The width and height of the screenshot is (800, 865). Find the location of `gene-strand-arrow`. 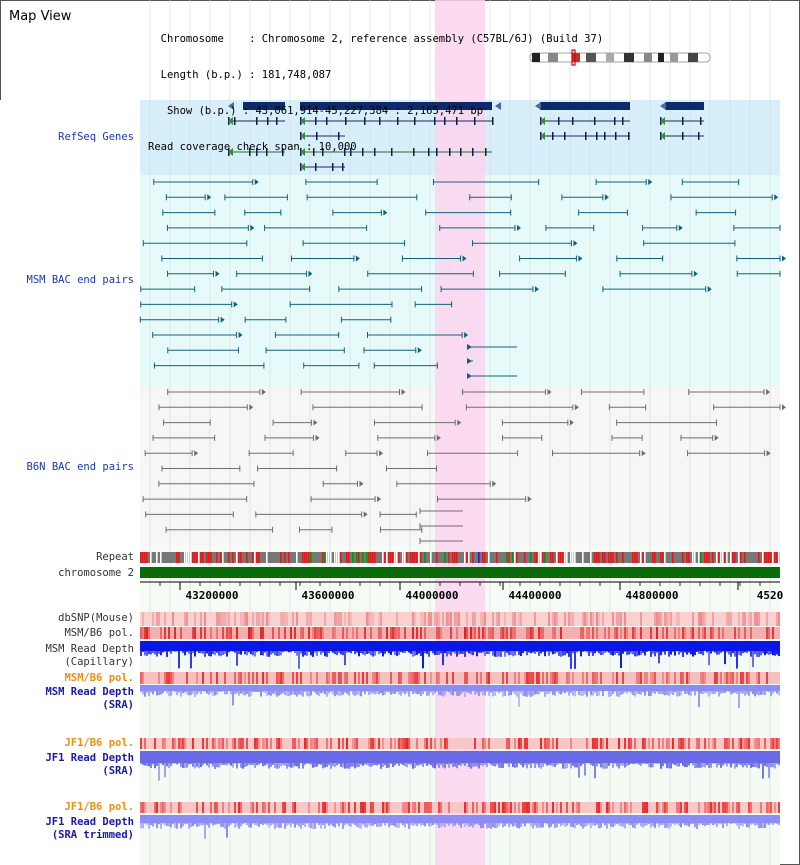

gene-strand-arrow is located at coordinates (231, 106).